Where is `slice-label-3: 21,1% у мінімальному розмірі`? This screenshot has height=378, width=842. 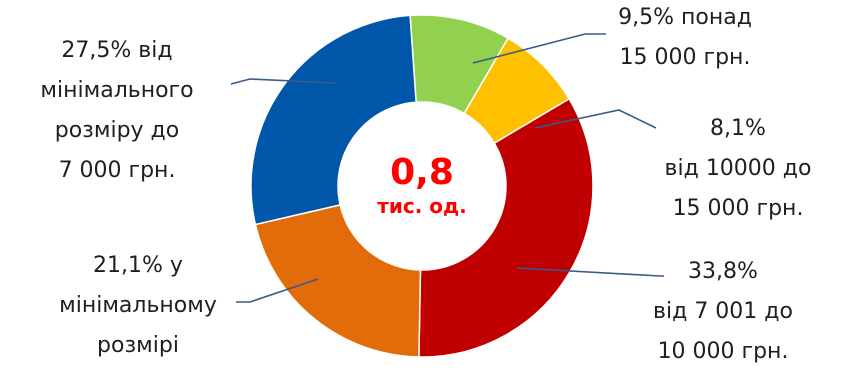 slice-label-3: 21,1% у мінімальному розмірі is located at coordinates (138, 305).